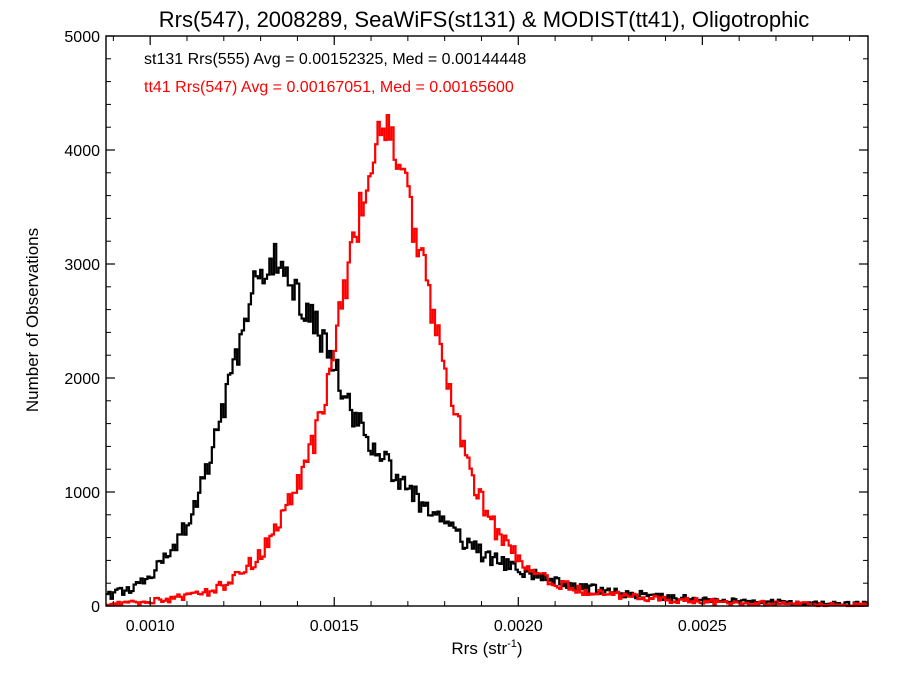  Describe the element at coordinates (150, 626) in the screenshot. I see `x-tick-label: 0.0010` at that location.